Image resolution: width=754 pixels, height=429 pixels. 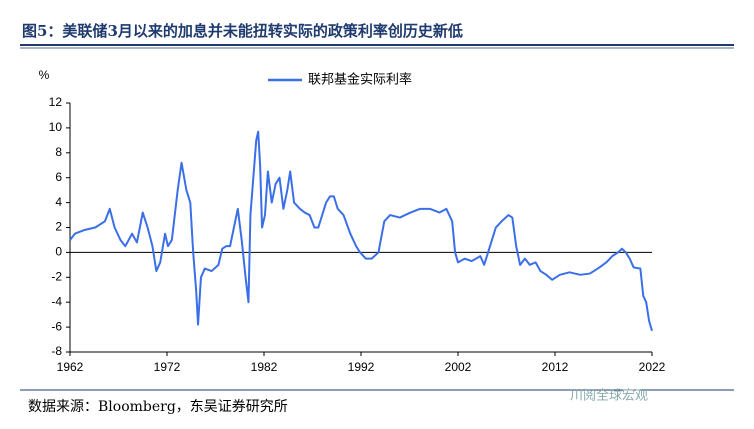 I want to click on chart-title: 图5：美联储3月以来的加息并未能扭转实际的政策利率创历史新低, so click(x=242, y=31).